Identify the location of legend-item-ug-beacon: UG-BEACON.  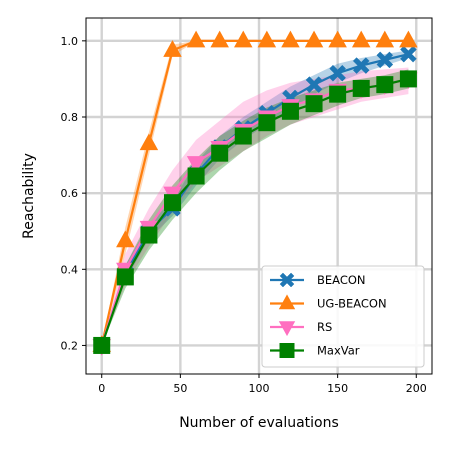
(328, 302).